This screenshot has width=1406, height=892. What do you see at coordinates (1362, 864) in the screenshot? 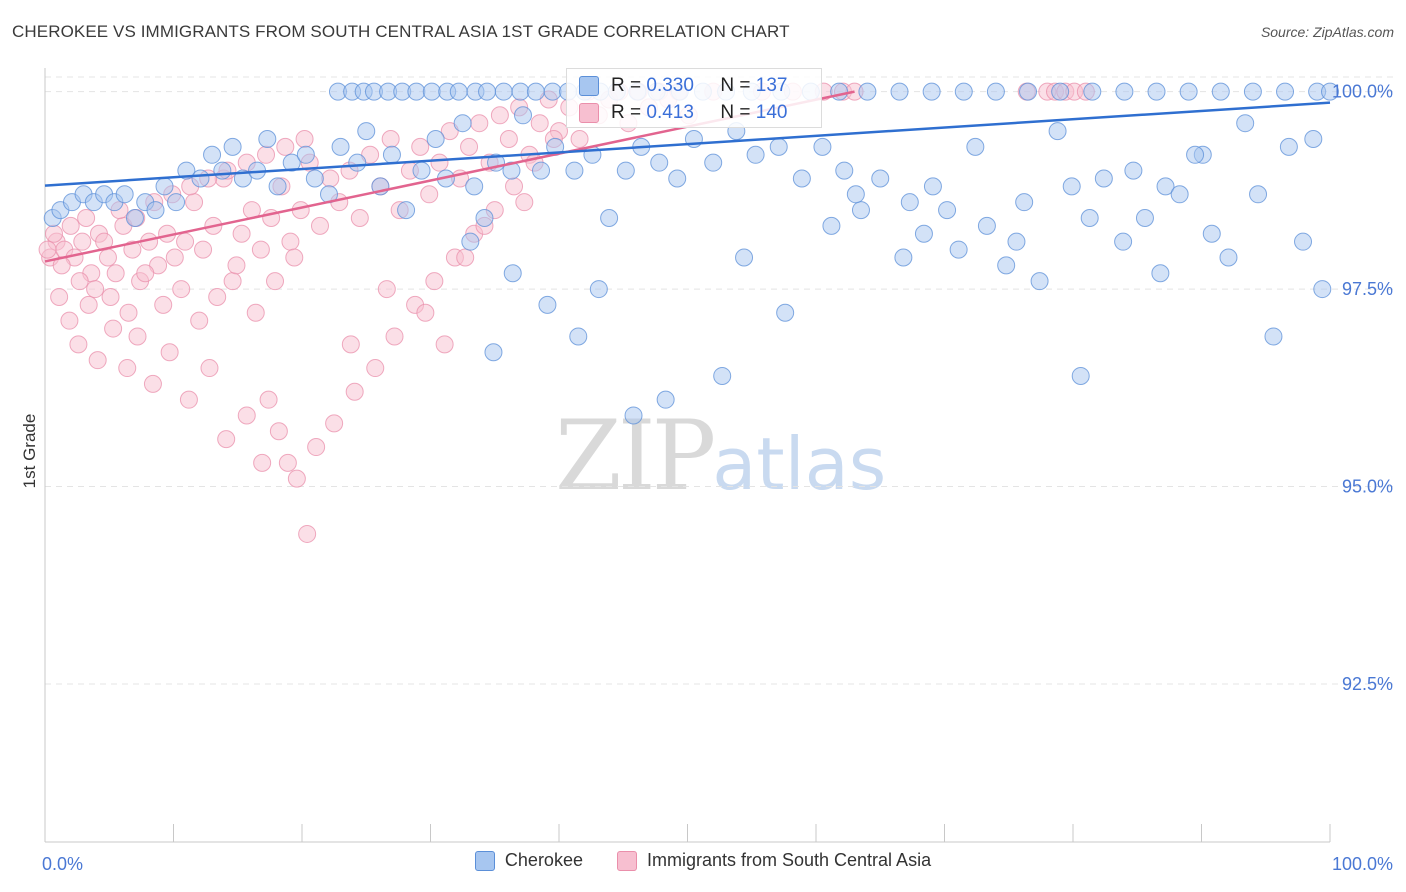
I see `x-tick-label: 100.0%` at bounding box center [1362, 864].